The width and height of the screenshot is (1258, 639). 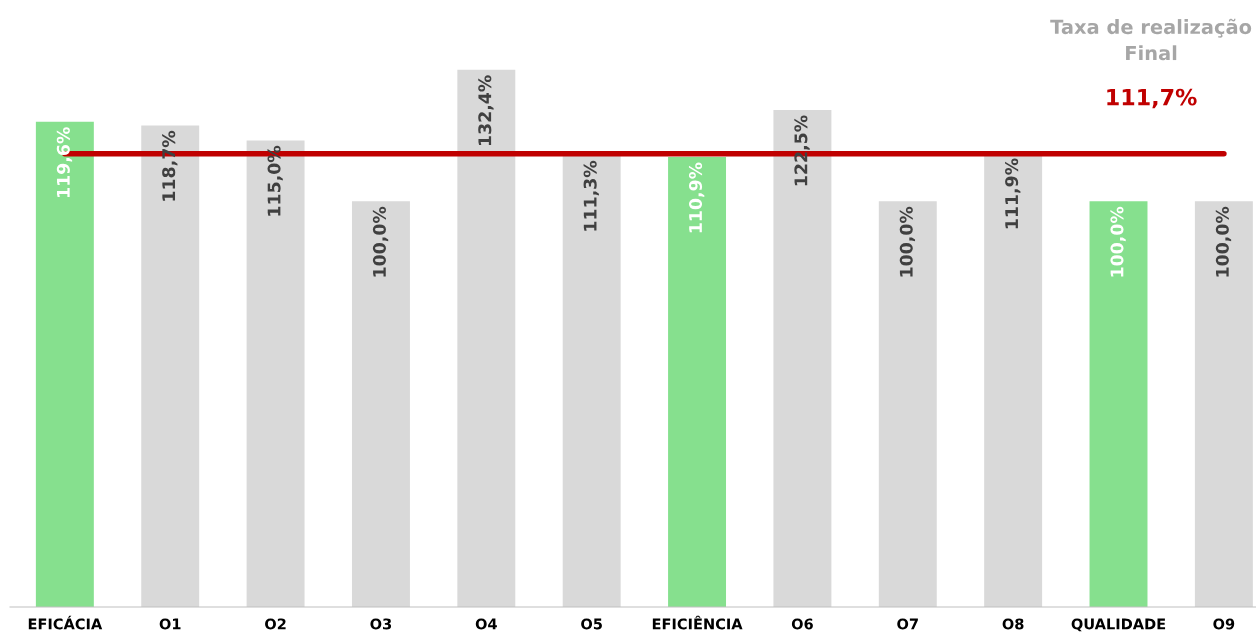 What do you see at coordinates (591, 624) in the screenshot?
I see `x-tick-label: O5` at bounding box center [591, 624].